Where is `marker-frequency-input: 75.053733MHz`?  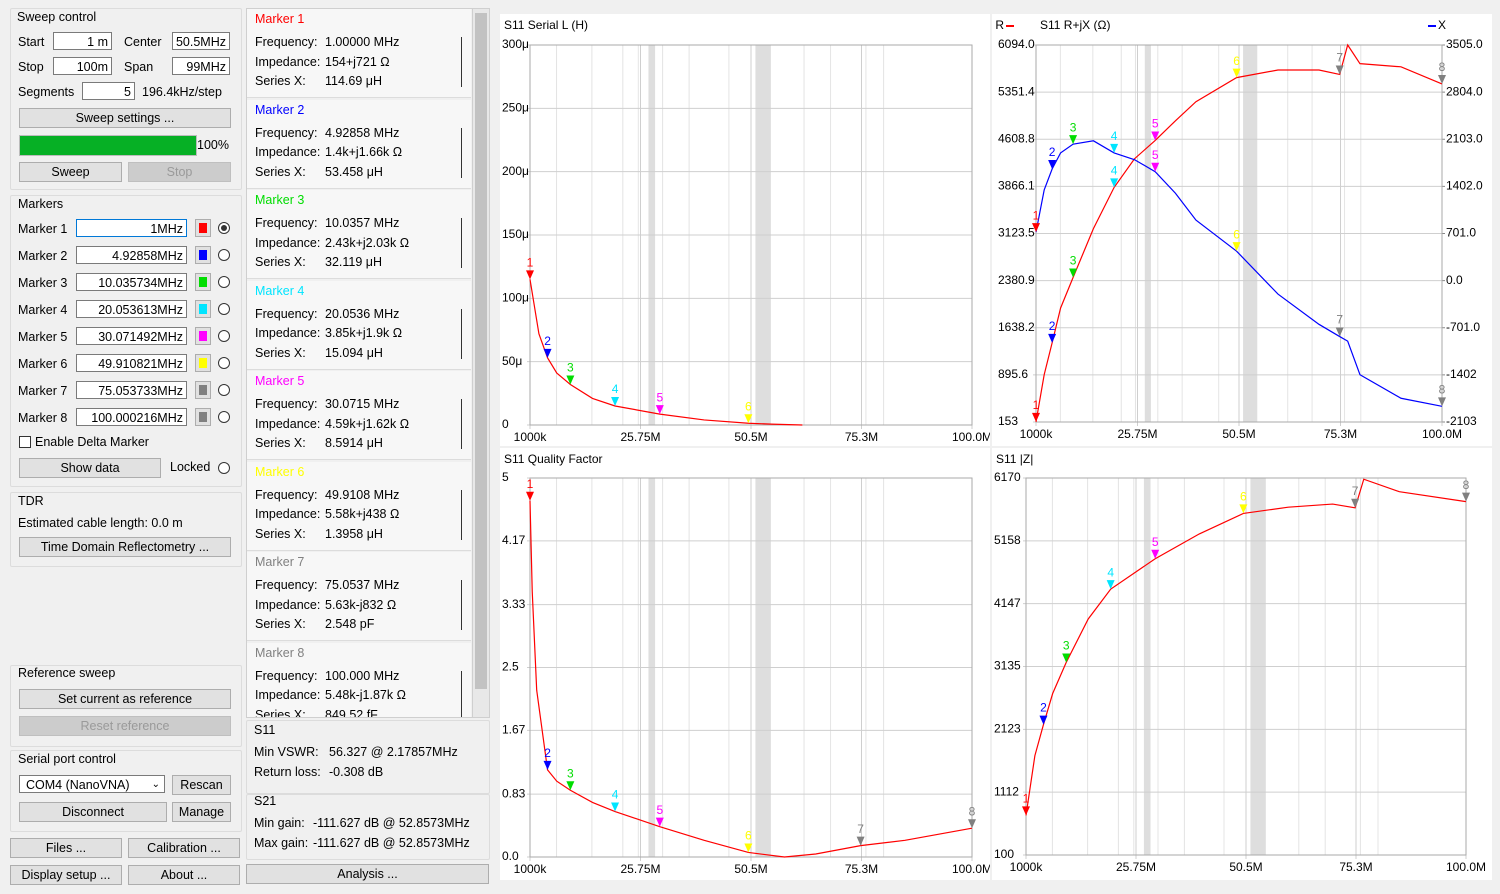 marker-frequency-input: 75.053733MHz is located at coordinates (131, 390).